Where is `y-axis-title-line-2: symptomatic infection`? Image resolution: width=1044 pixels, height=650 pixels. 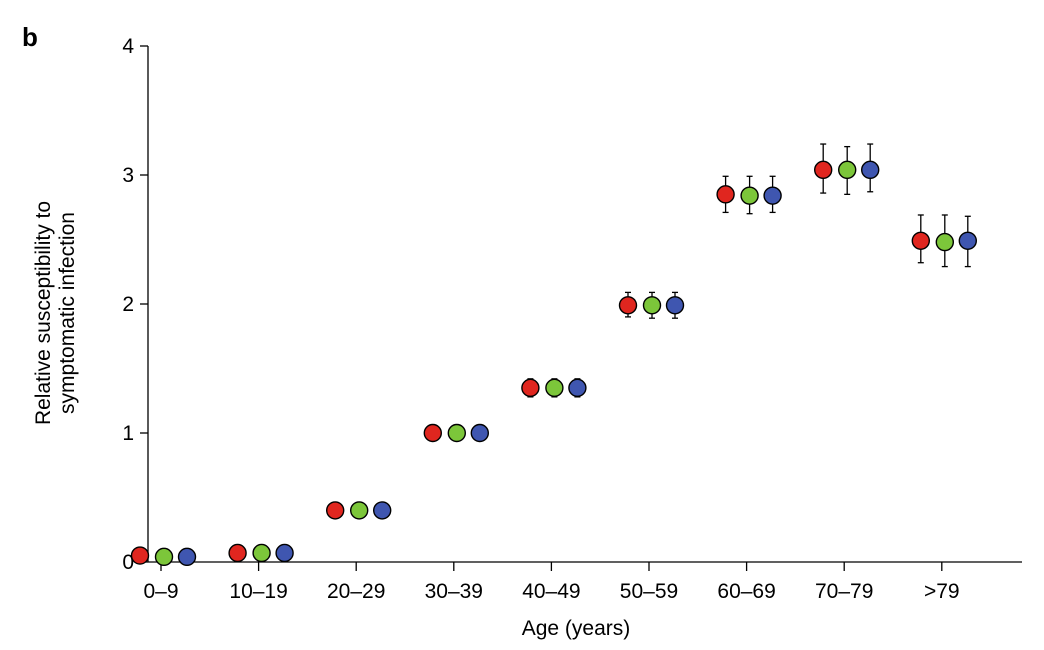 y-axis-title-line-2: symptomatic infection is located at coordinates (67, 313).